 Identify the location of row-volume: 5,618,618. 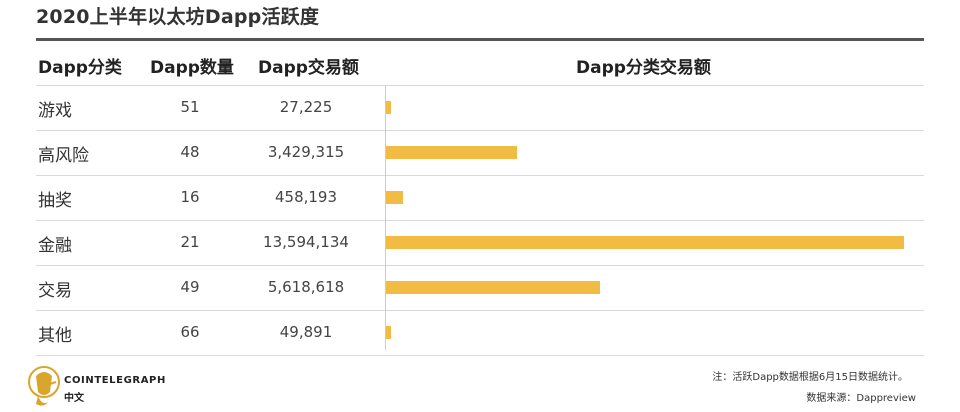
(306, 287).